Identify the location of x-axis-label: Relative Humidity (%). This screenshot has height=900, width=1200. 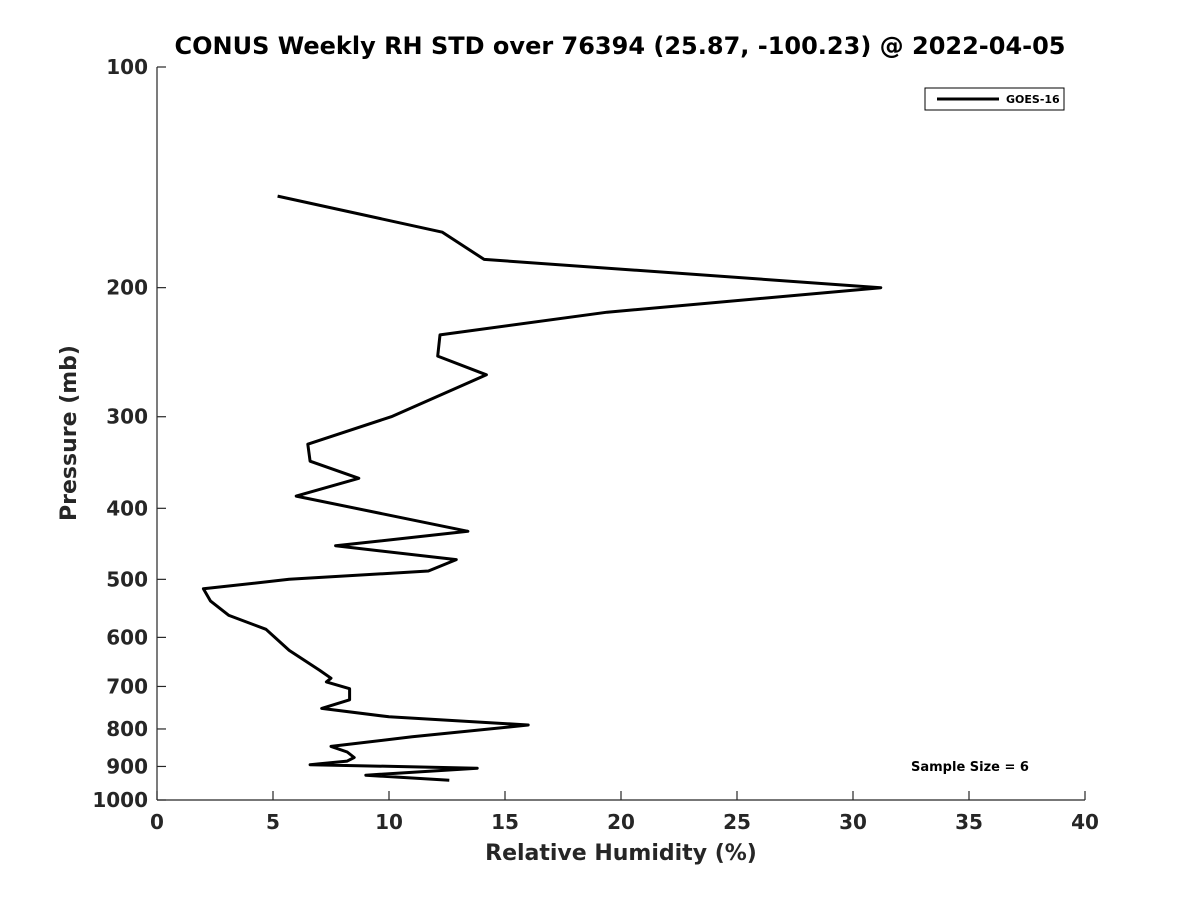
(621, 853).